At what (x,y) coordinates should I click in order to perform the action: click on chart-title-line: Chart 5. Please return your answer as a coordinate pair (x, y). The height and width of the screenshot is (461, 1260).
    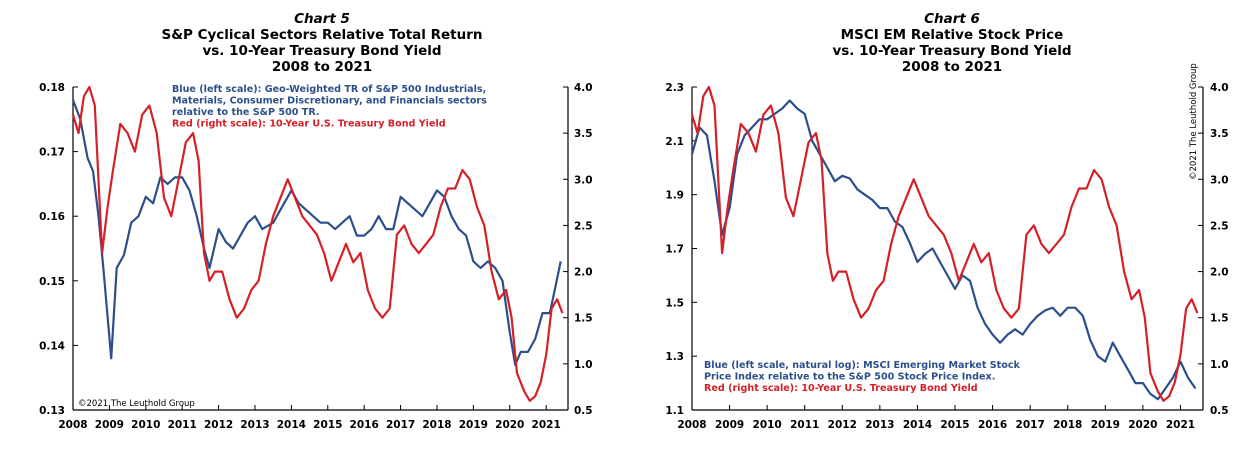
    Looking at the image, I should click on (322, 19).